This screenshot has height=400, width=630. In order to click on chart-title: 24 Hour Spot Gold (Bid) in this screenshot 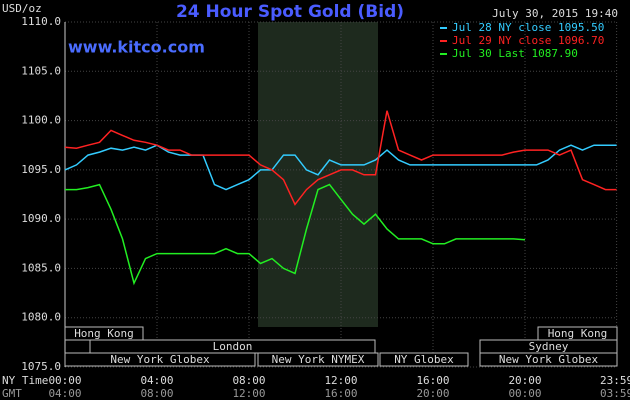, I will do `click(290, 12)`.